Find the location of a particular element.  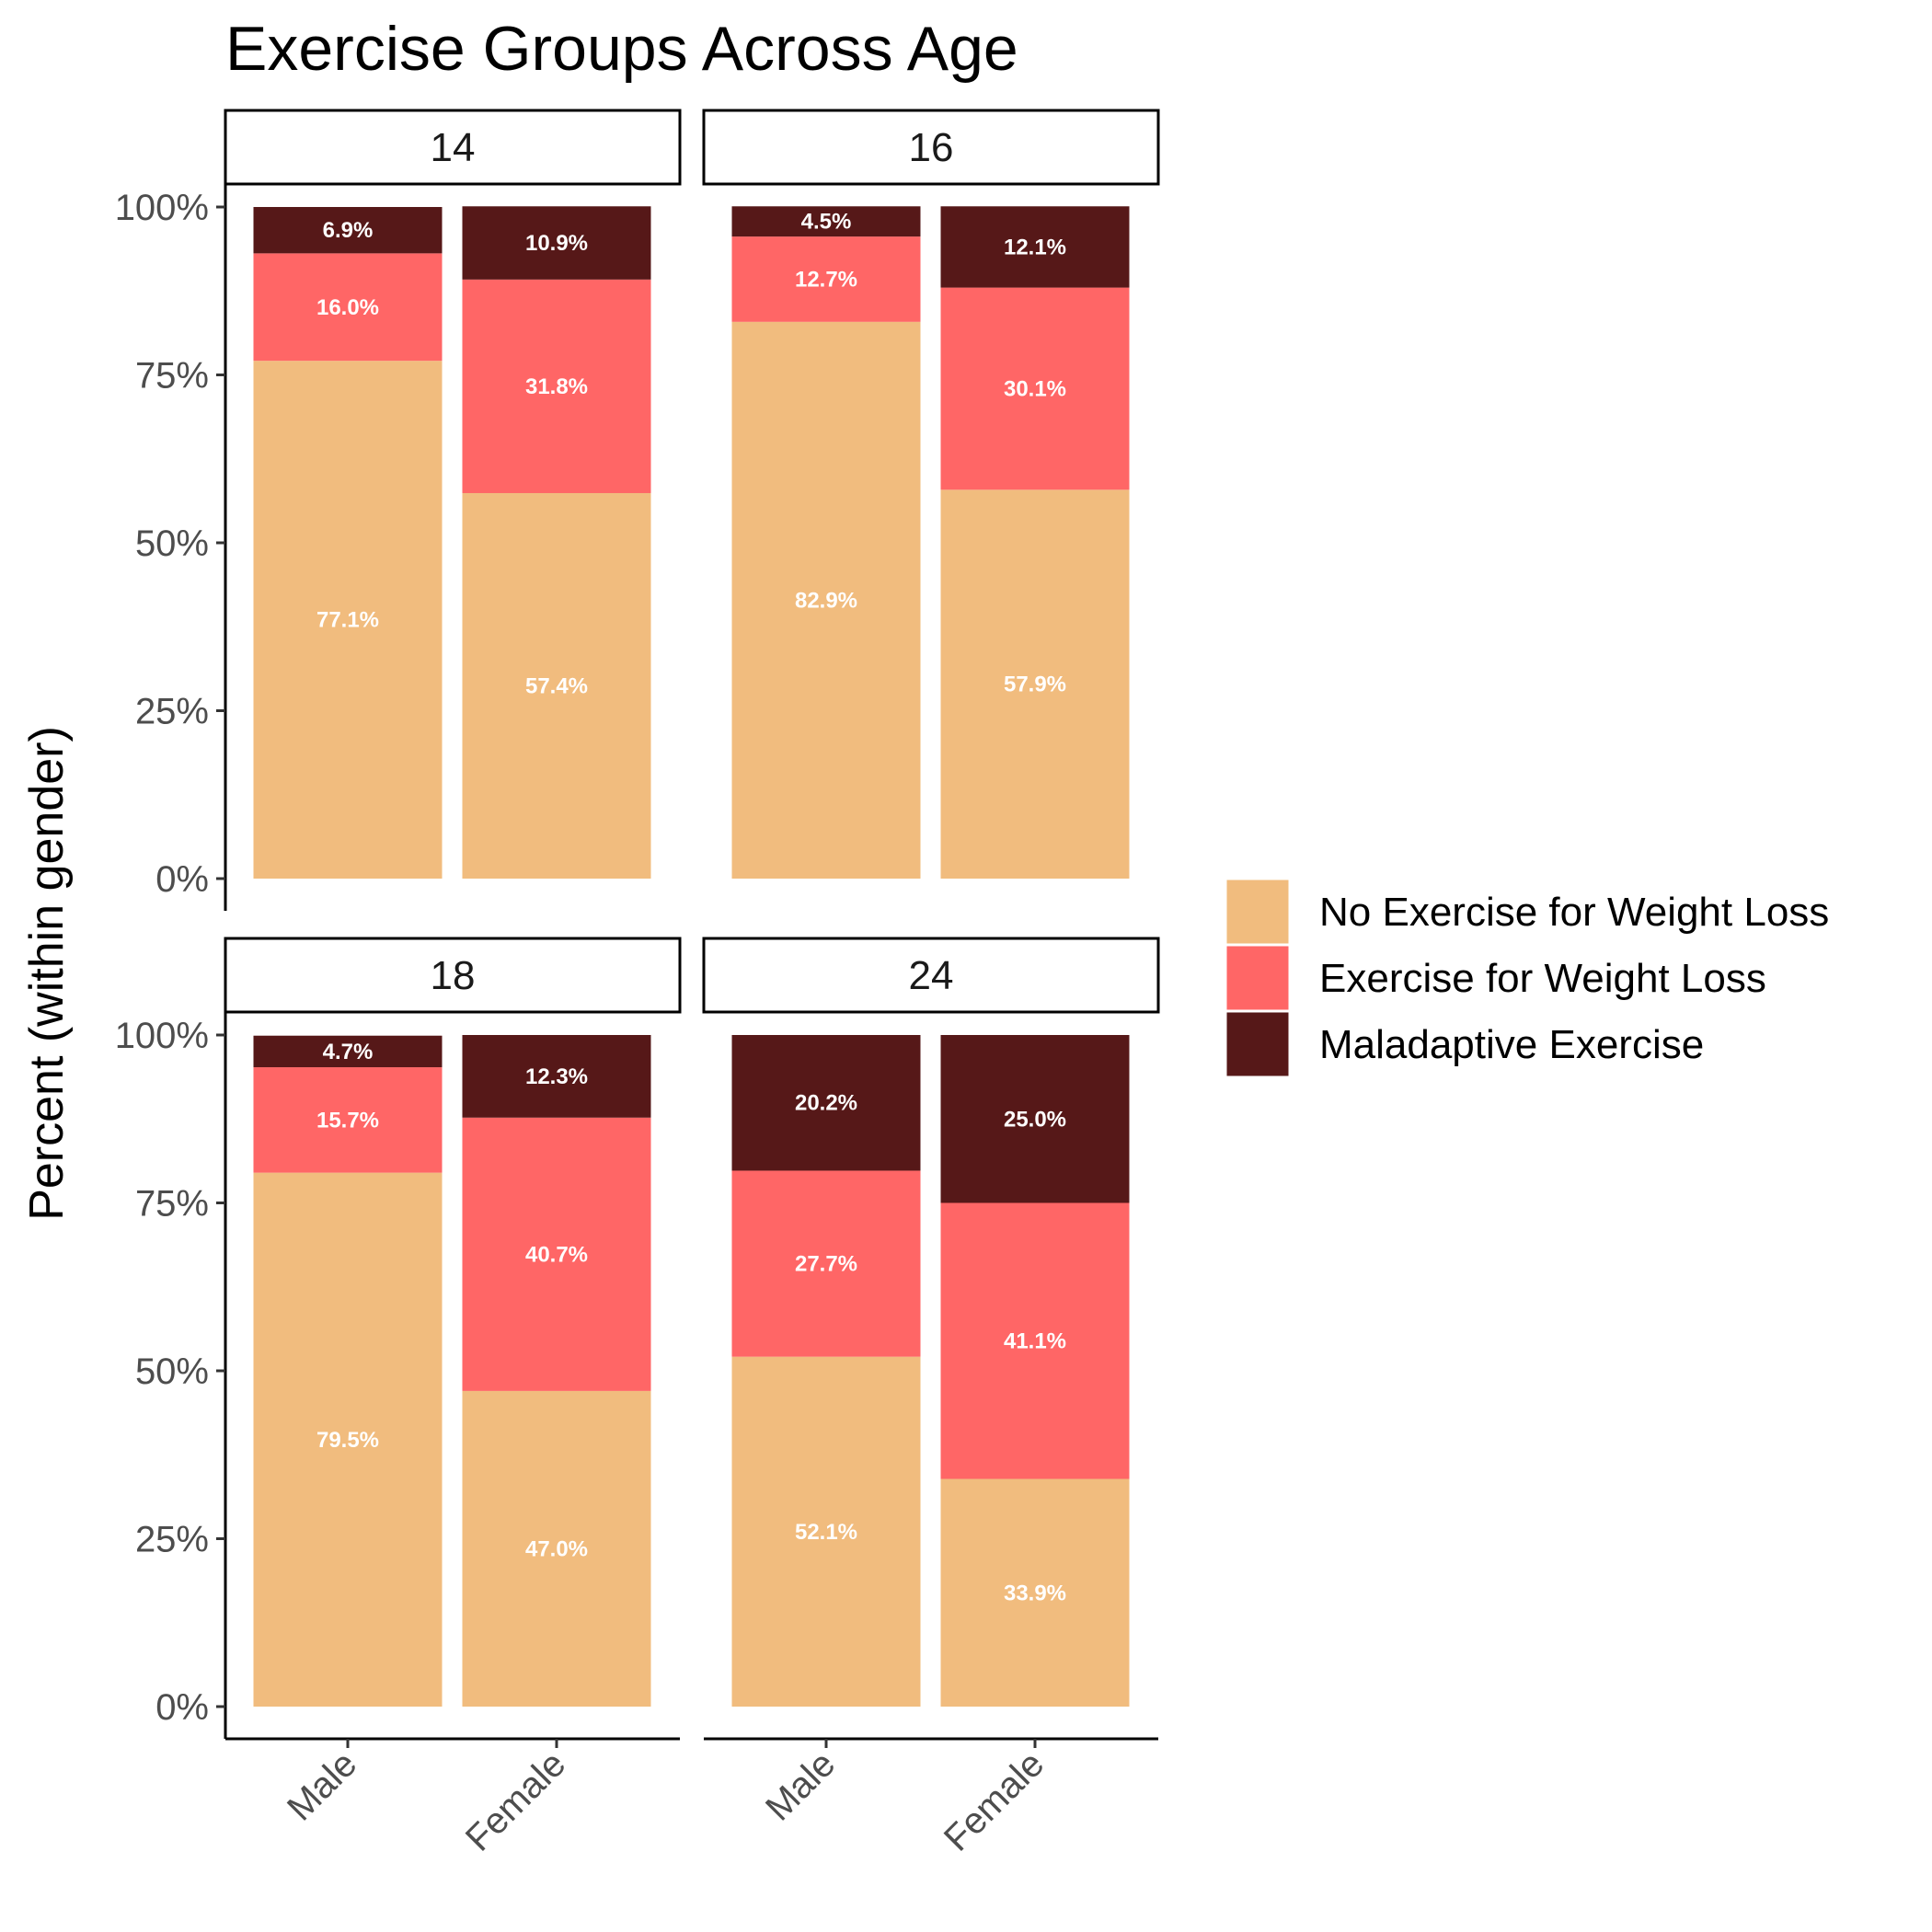

legend-label: Exercise for Weight Loss is located at coordinates (1542, 978).